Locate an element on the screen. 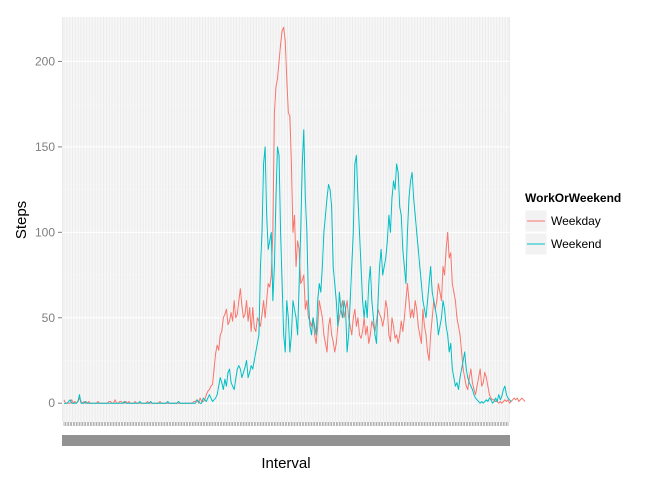 This screenshot has width=672, height=480. x-axis-ticks is located at coordinates (286, 434).